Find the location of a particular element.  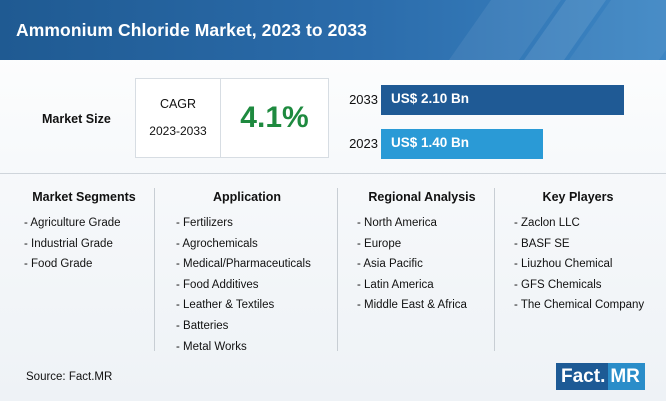

bar-year-label: 2033 is located at coordinates (363, 99).